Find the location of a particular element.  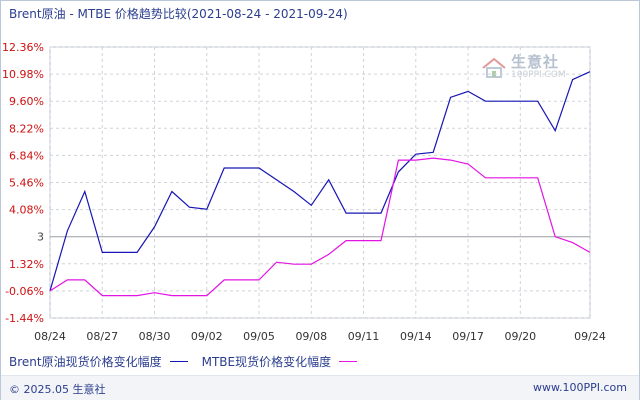

y-tick-label: 5.46% is located at coordinates (26, 183).